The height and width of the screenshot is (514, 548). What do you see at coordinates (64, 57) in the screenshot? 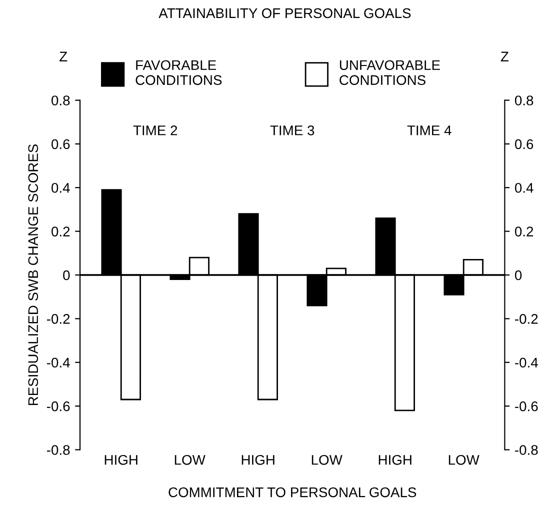
I see `text: Z` at bounding box center [64, 57].